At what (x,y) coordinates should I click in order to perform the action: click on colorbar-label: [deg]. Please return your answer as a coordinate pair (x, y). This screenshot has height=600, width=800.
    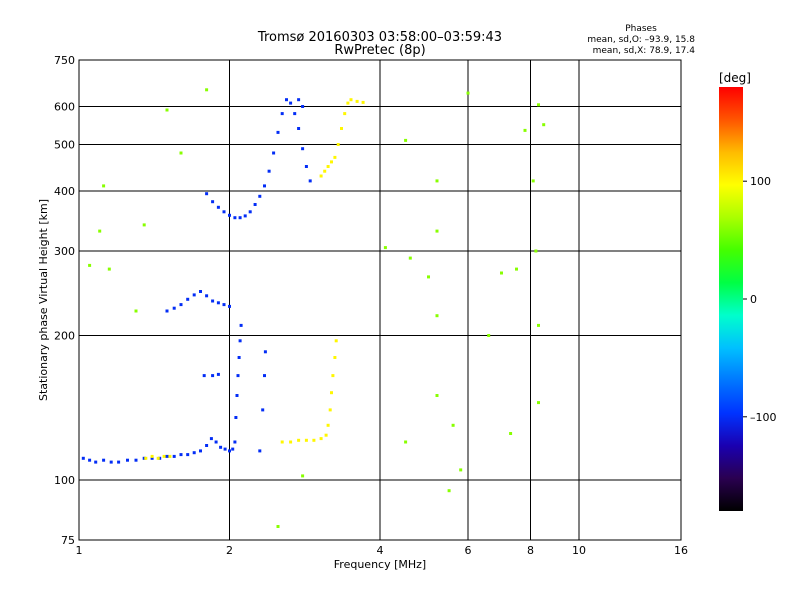
    Looking at the image, I should click on (735, 78).